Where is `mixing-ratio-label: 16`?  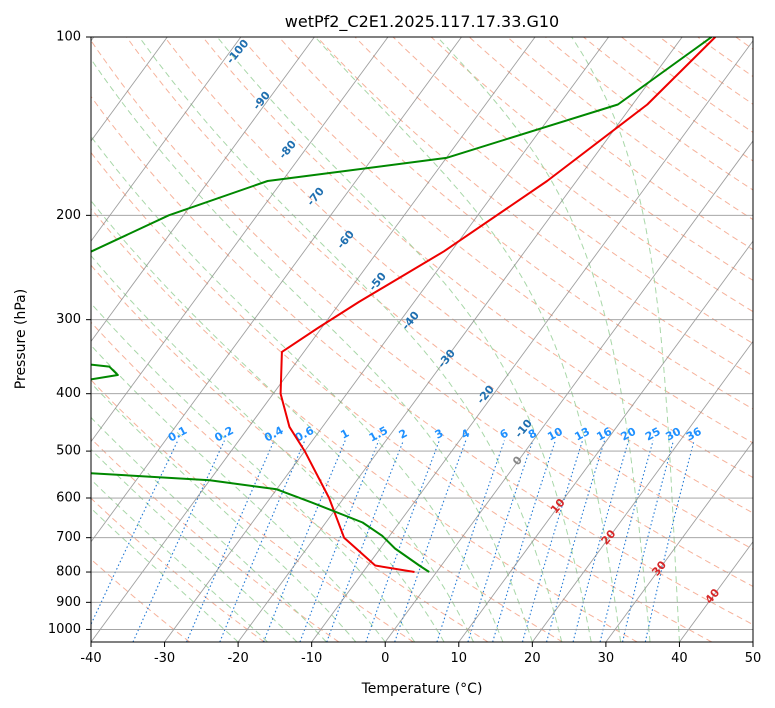 mixing-ratio-label: 16 is located at coordinates (604, 434).